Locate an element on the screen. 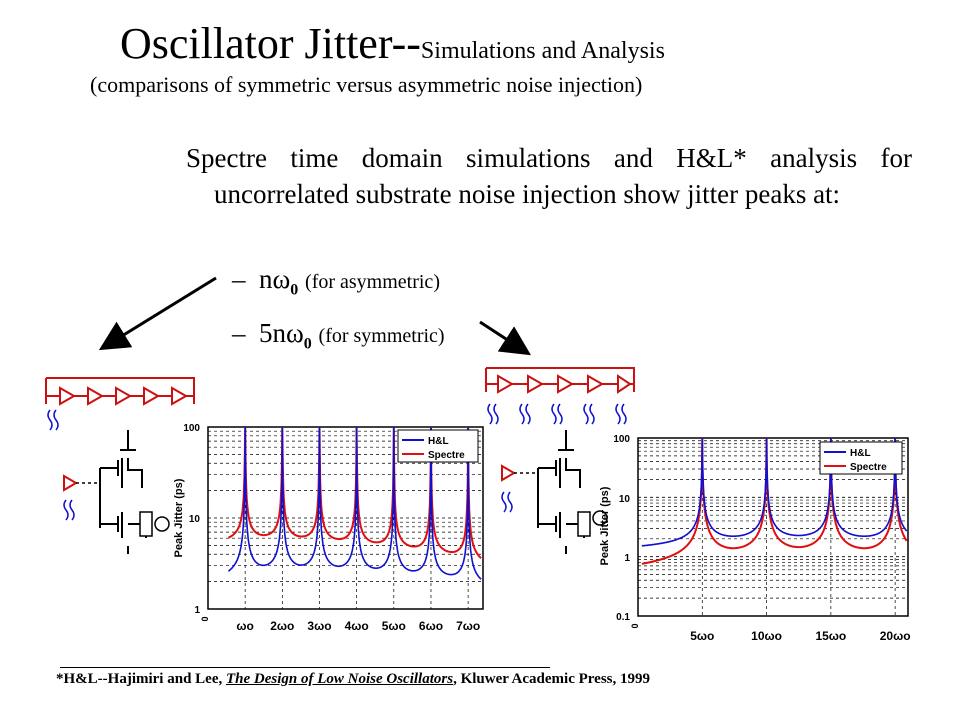  bullet-note: (for symmetric) is located at coordinates (381, 336).